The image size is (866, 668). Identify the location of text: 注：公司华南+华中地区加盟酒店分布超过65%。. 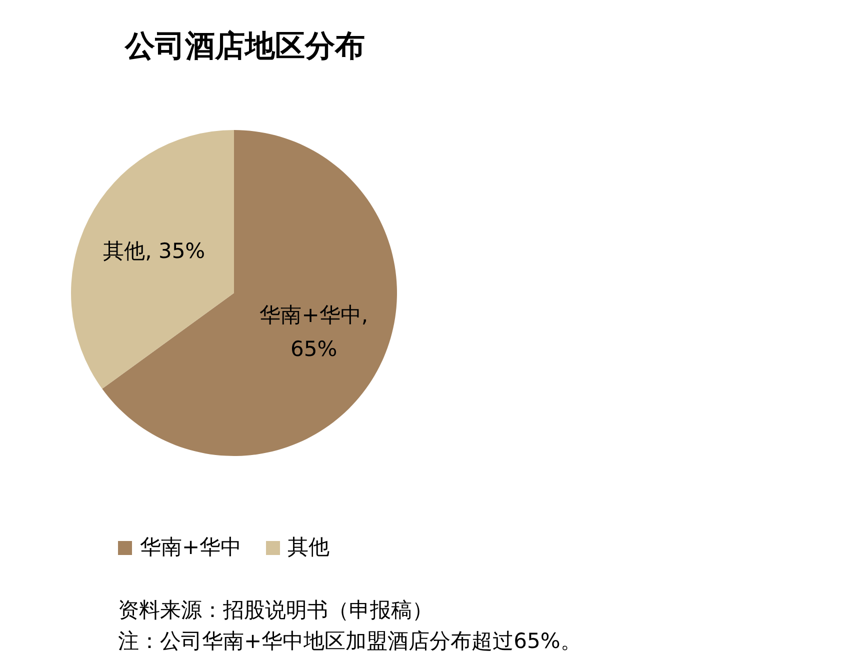
(350, 641).